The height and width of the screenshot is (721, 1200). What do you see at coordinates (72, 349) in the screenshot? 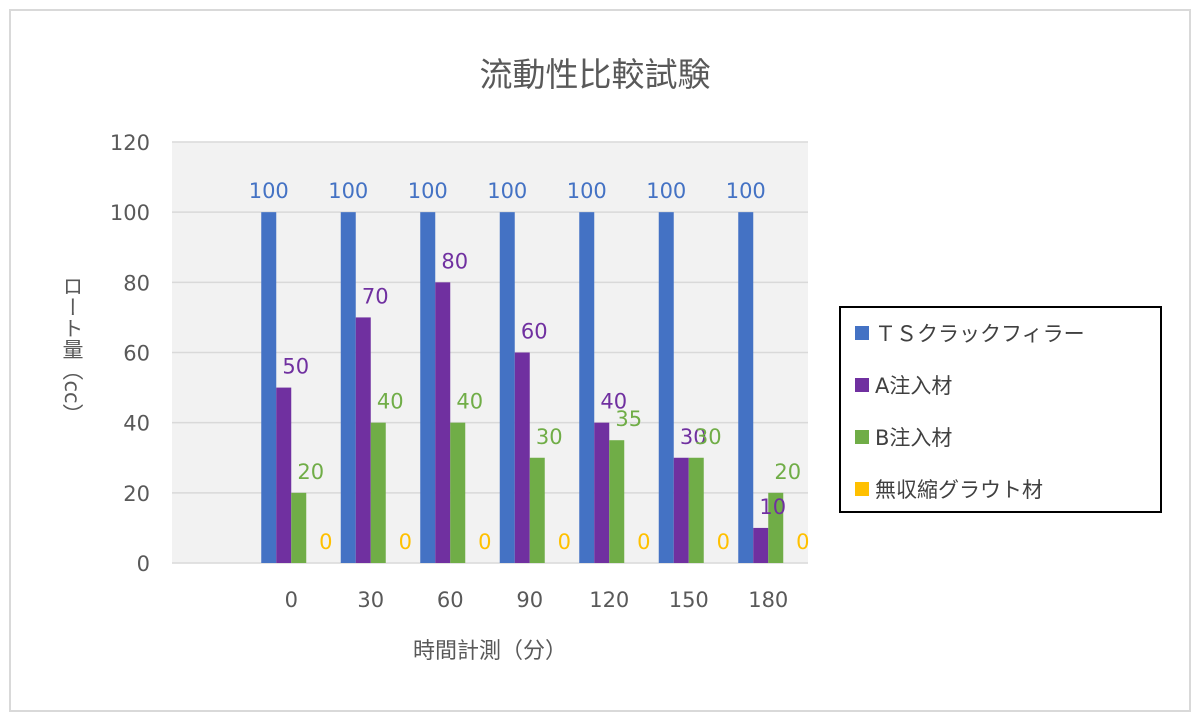
I see `y-axis-label: ロート量（cc）` at bounding box center [72, 349].